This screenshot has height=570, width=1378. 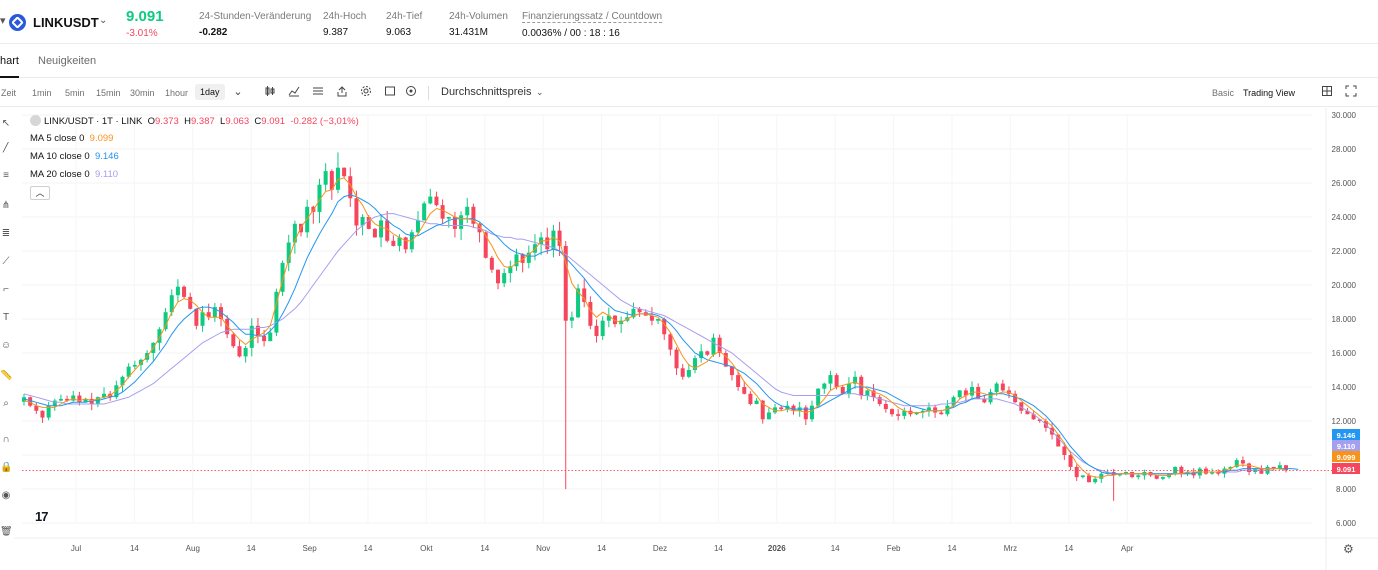 I want to click on tab-news: Neuigkeiten, so click(x=67, y=61).